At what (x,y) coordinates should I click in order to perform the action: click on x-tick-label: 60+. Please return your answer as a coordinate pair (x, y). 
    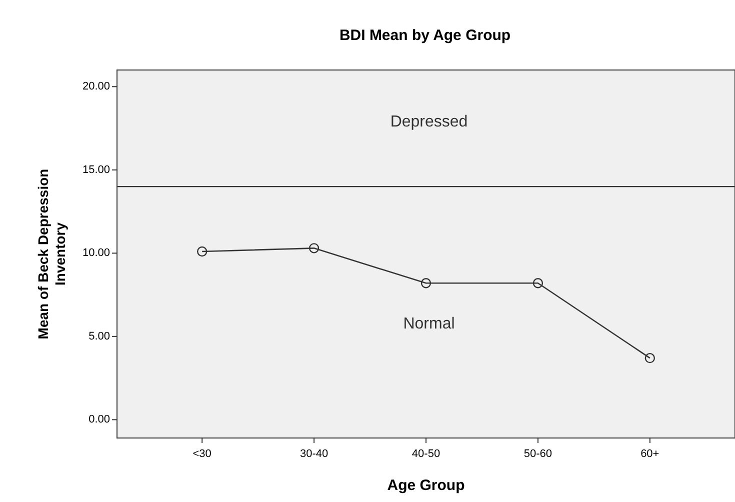
    Looking at the image, I should click on (650, 454).